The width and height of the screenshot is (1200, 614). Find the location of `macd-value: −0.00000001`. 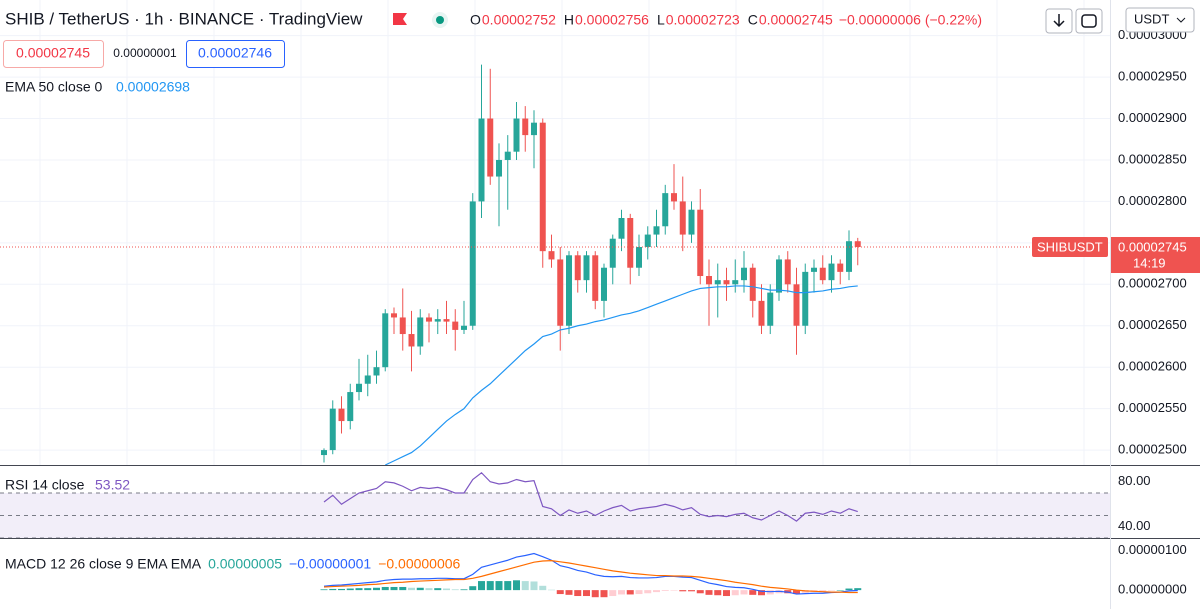

macd-value: −0.00000001 is located at coordinates (330, 564).